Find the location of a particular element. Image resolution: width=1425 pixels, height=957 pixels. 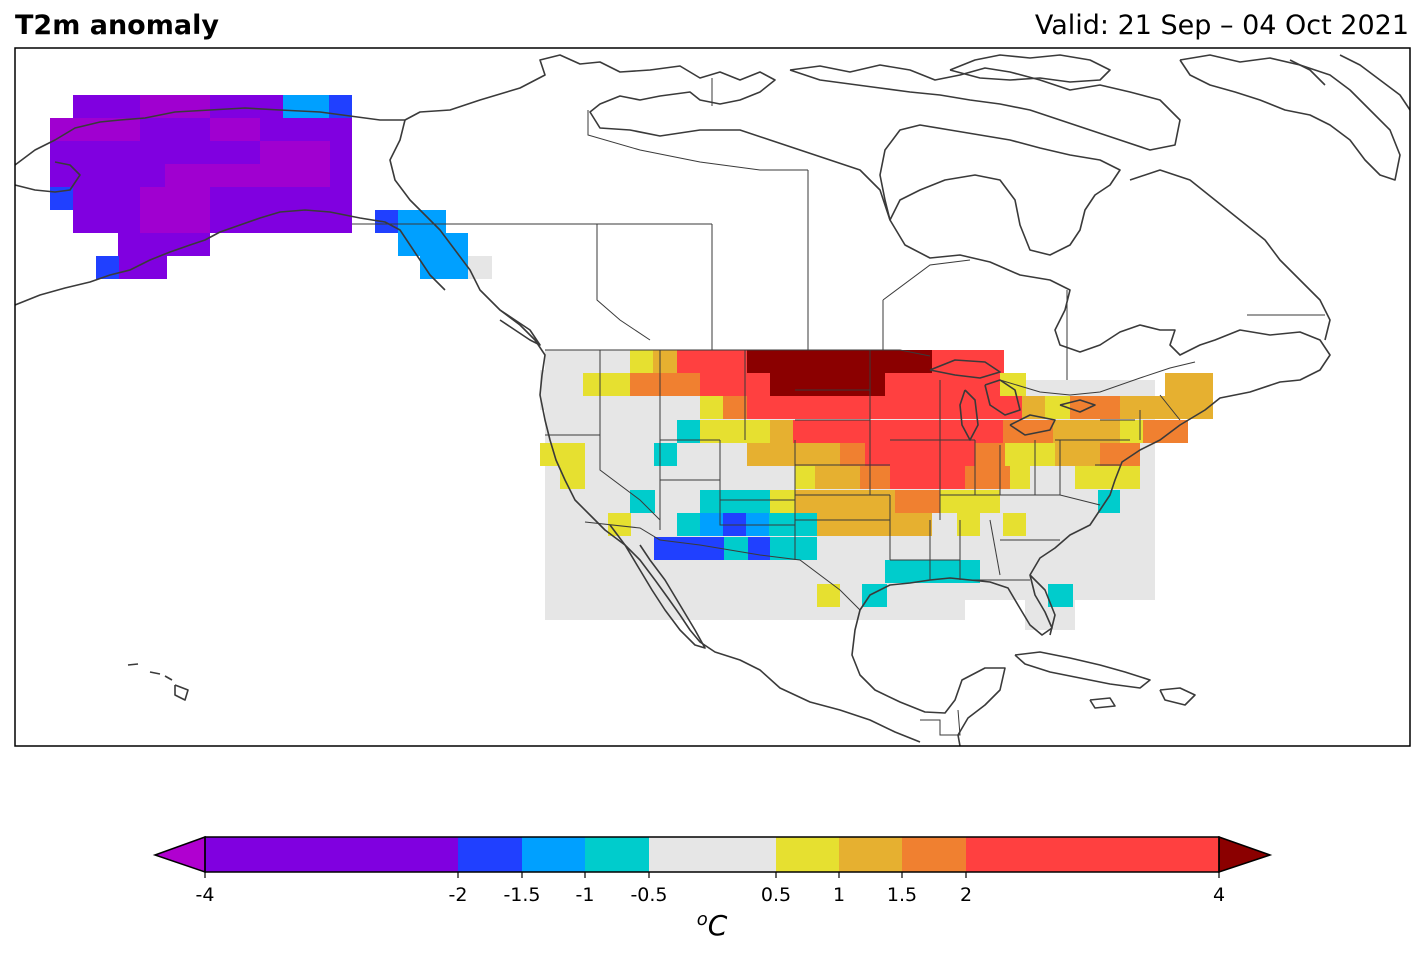

colorbar-tick-label: -0.5 is located at coordinates (648, 895).